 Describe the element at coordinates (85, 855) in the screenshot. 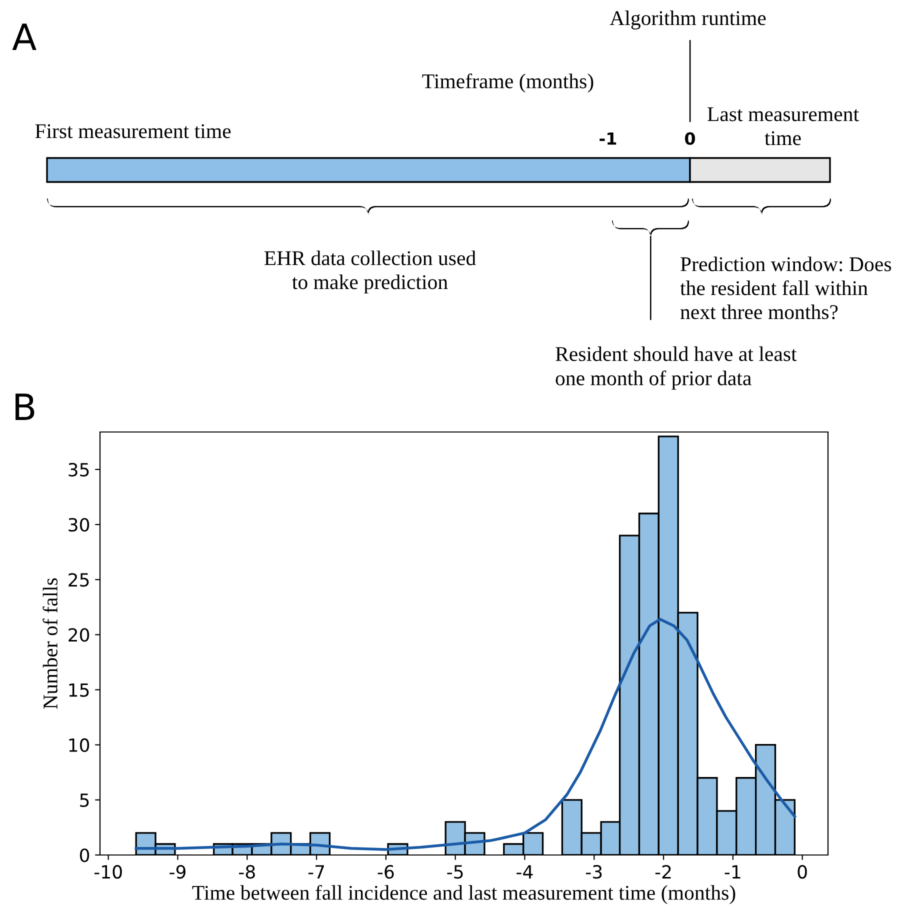

I see `y-tick-label: 0` at that location.